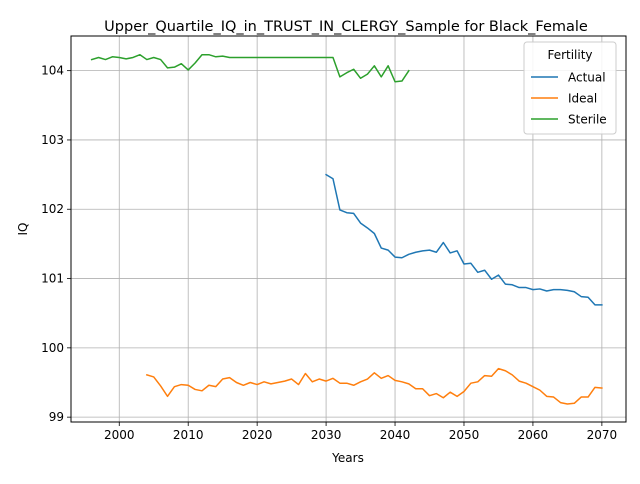 This screenshot has width=640, height=484. Describe the element at coordinates (52, 348) in the screenshot. I see `y-tick-label: 100` at that location.